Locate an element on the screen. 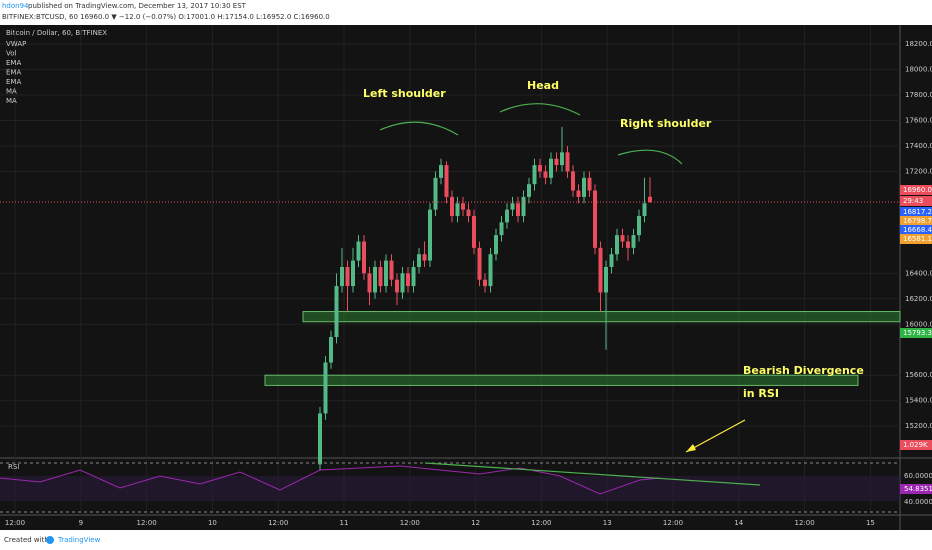  rsi-tick: 40.0000 is located at coordinates (918, 502).